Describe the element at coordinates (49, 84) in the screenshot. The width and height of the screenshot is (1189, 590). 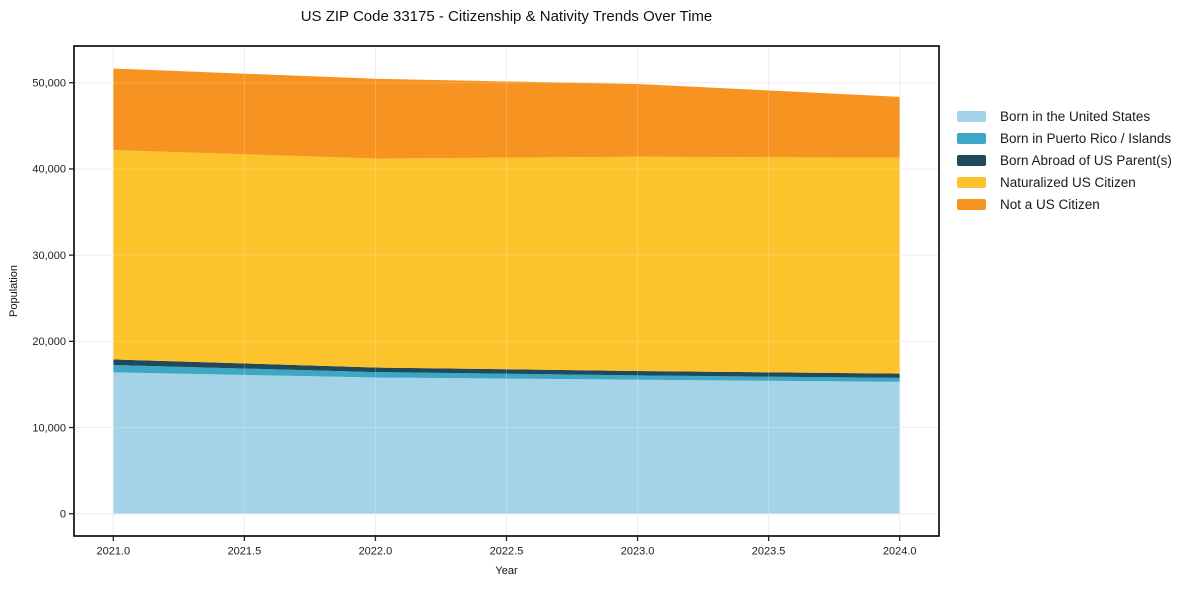
I see `y-tick-label: 50,000` at that location.